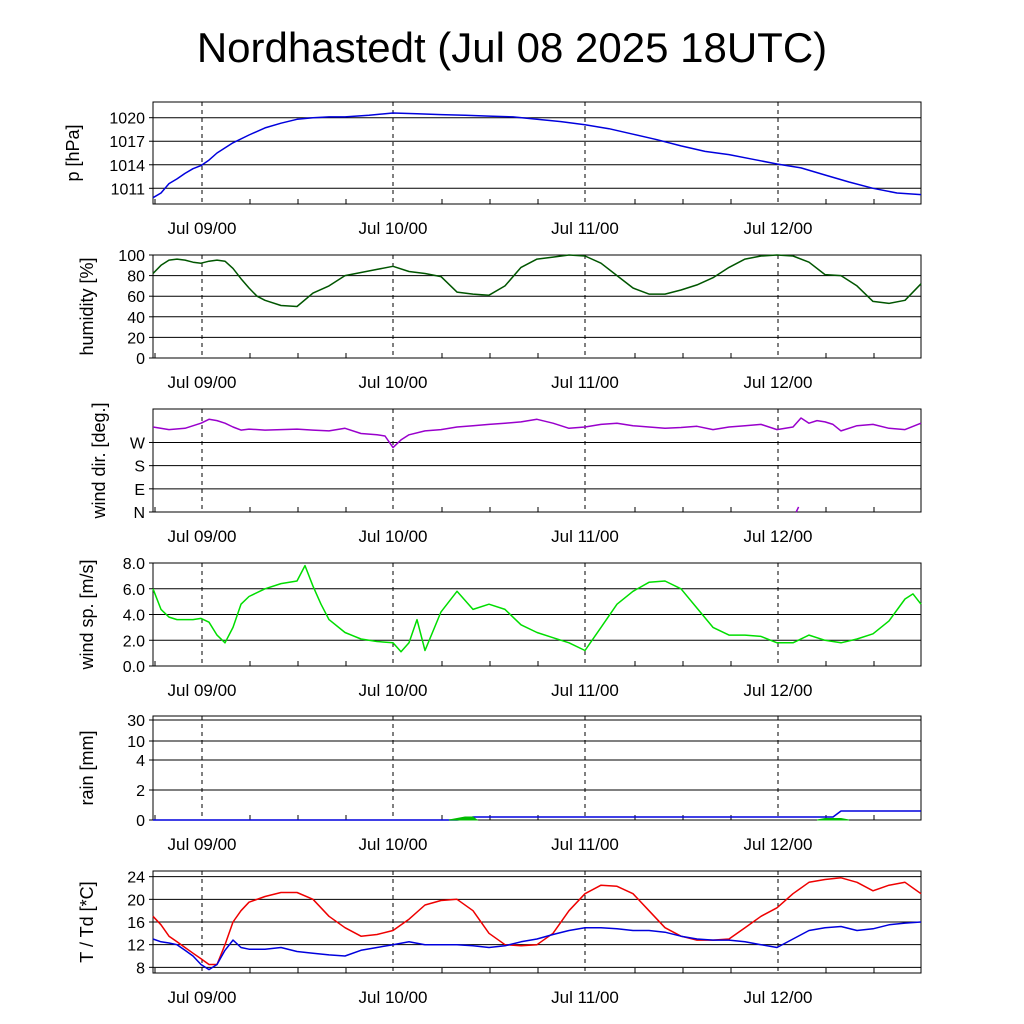 Image resolution: width=1024 pixels, height=1024 pixels. What do you see at coordinates (134, 667) in the screenshot?
I see `y-tick-label: 0.0` at bounding box center [134, 667].